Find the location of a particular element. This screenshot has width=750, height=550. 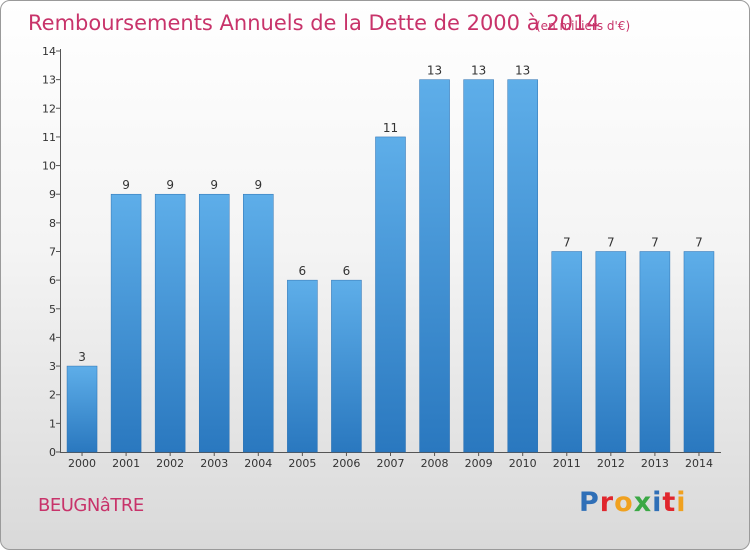

x-tick-label: 2008 is located at coordinates (435, 463).